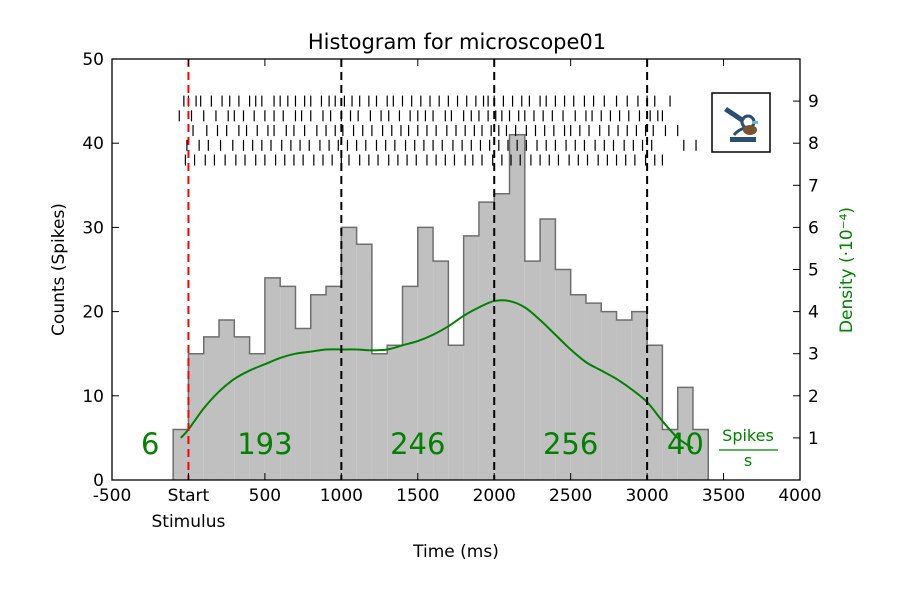  What do you see at coordinates (93, 144) in the screenshot?
I see `y-tick-label: 40` at bounding box center [93, 144].